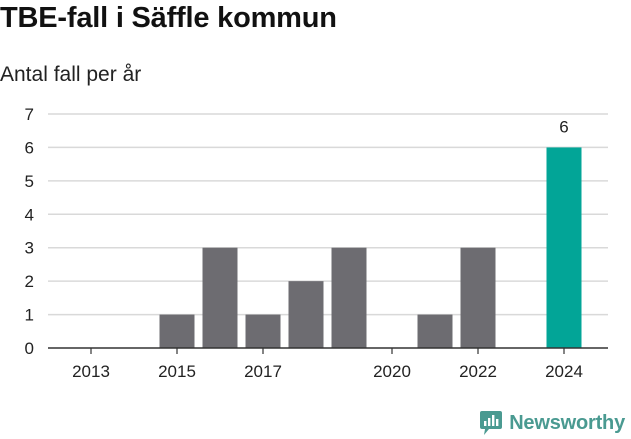 The image size is (631, 439). I want to click on newsworthy-logo-icon, so click(491, 423).